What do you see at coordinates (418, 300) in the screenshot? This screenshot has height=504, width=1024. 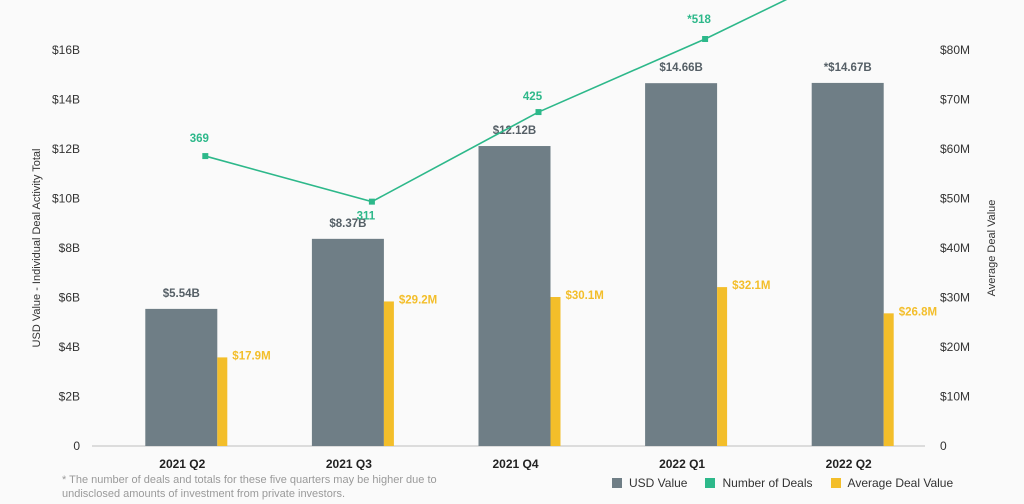 I see `data-label-average-deal-value: $29.2M` at bounding box center [418, 300].